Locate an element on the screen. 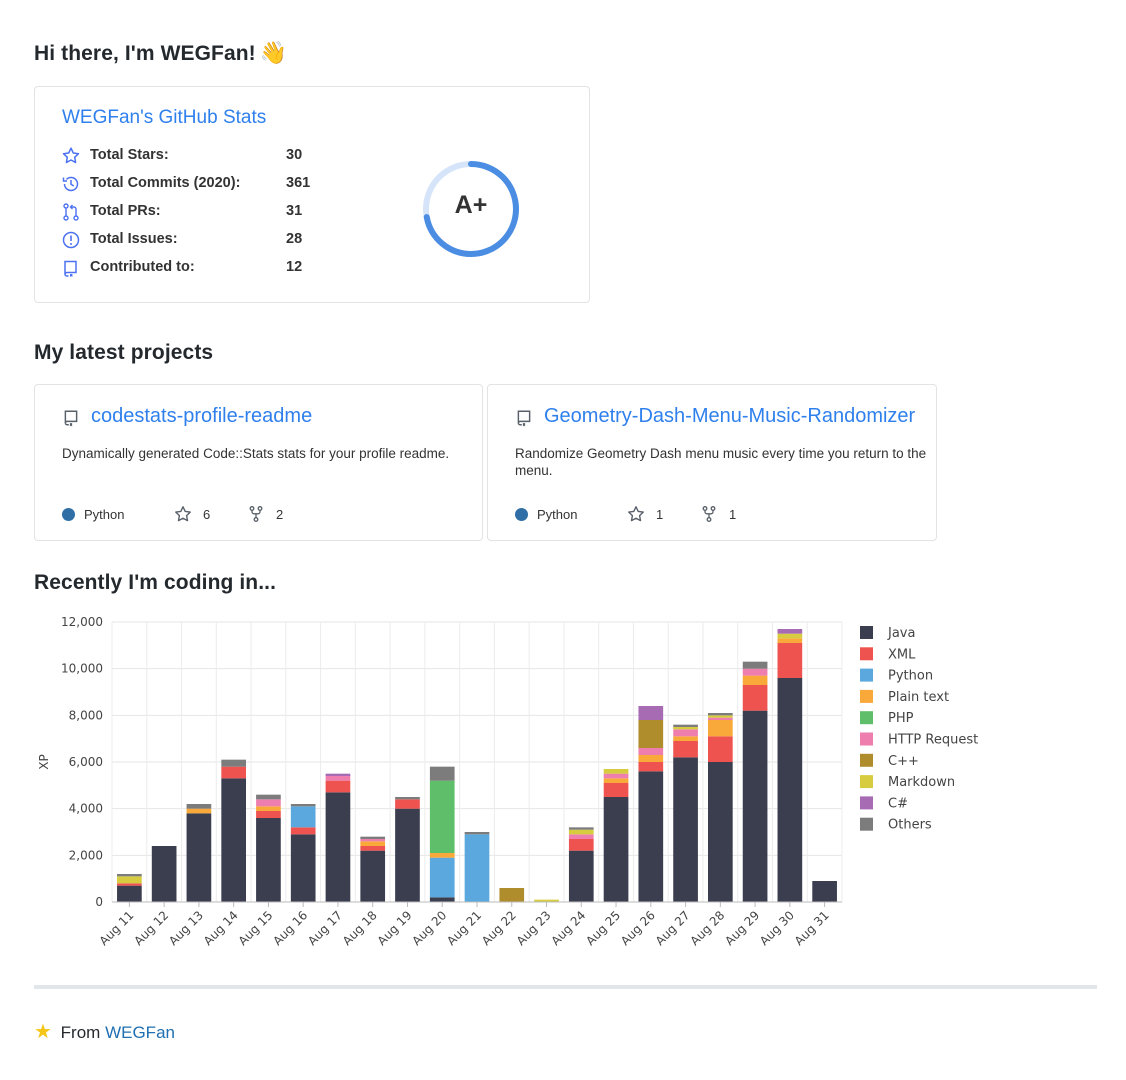 Image resolution: width=1126 pixels, height=1080 pixels. bar-segment-python is located at coordinates (303, 817).